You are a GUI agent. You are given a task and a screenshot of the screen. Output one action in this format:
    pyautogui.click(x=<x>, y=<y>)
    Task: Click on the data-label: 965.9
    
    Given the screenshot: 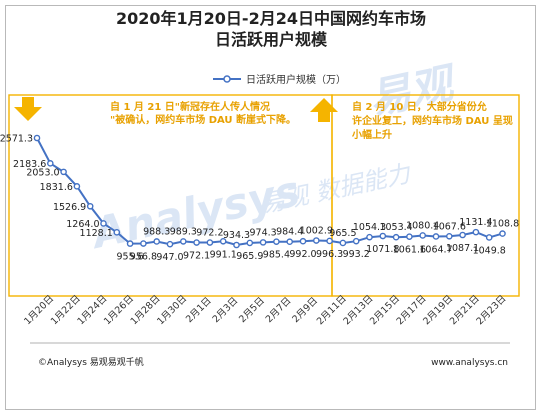 What is the action you would take?
    pyautogui.click(x=249, y=256)
    